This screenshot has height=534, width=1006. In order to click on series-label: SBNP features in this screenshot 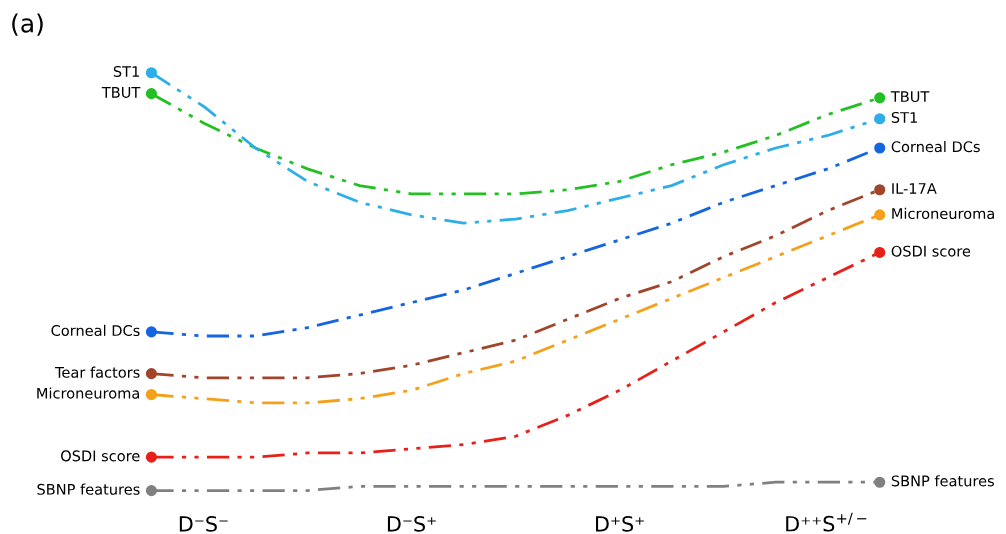, I will do `click(88, 489)`.